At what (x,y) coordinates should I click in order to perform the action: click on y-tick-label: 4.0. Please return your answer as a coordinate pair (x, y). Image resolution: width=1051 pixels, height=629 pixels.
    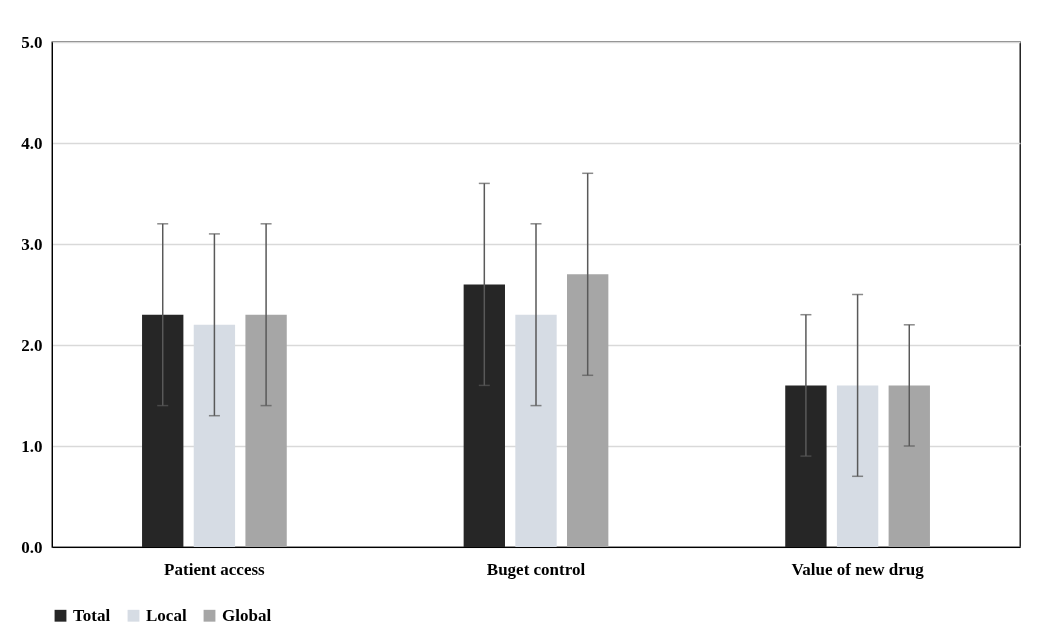
    Looking at the image, I should click on (32, 143).